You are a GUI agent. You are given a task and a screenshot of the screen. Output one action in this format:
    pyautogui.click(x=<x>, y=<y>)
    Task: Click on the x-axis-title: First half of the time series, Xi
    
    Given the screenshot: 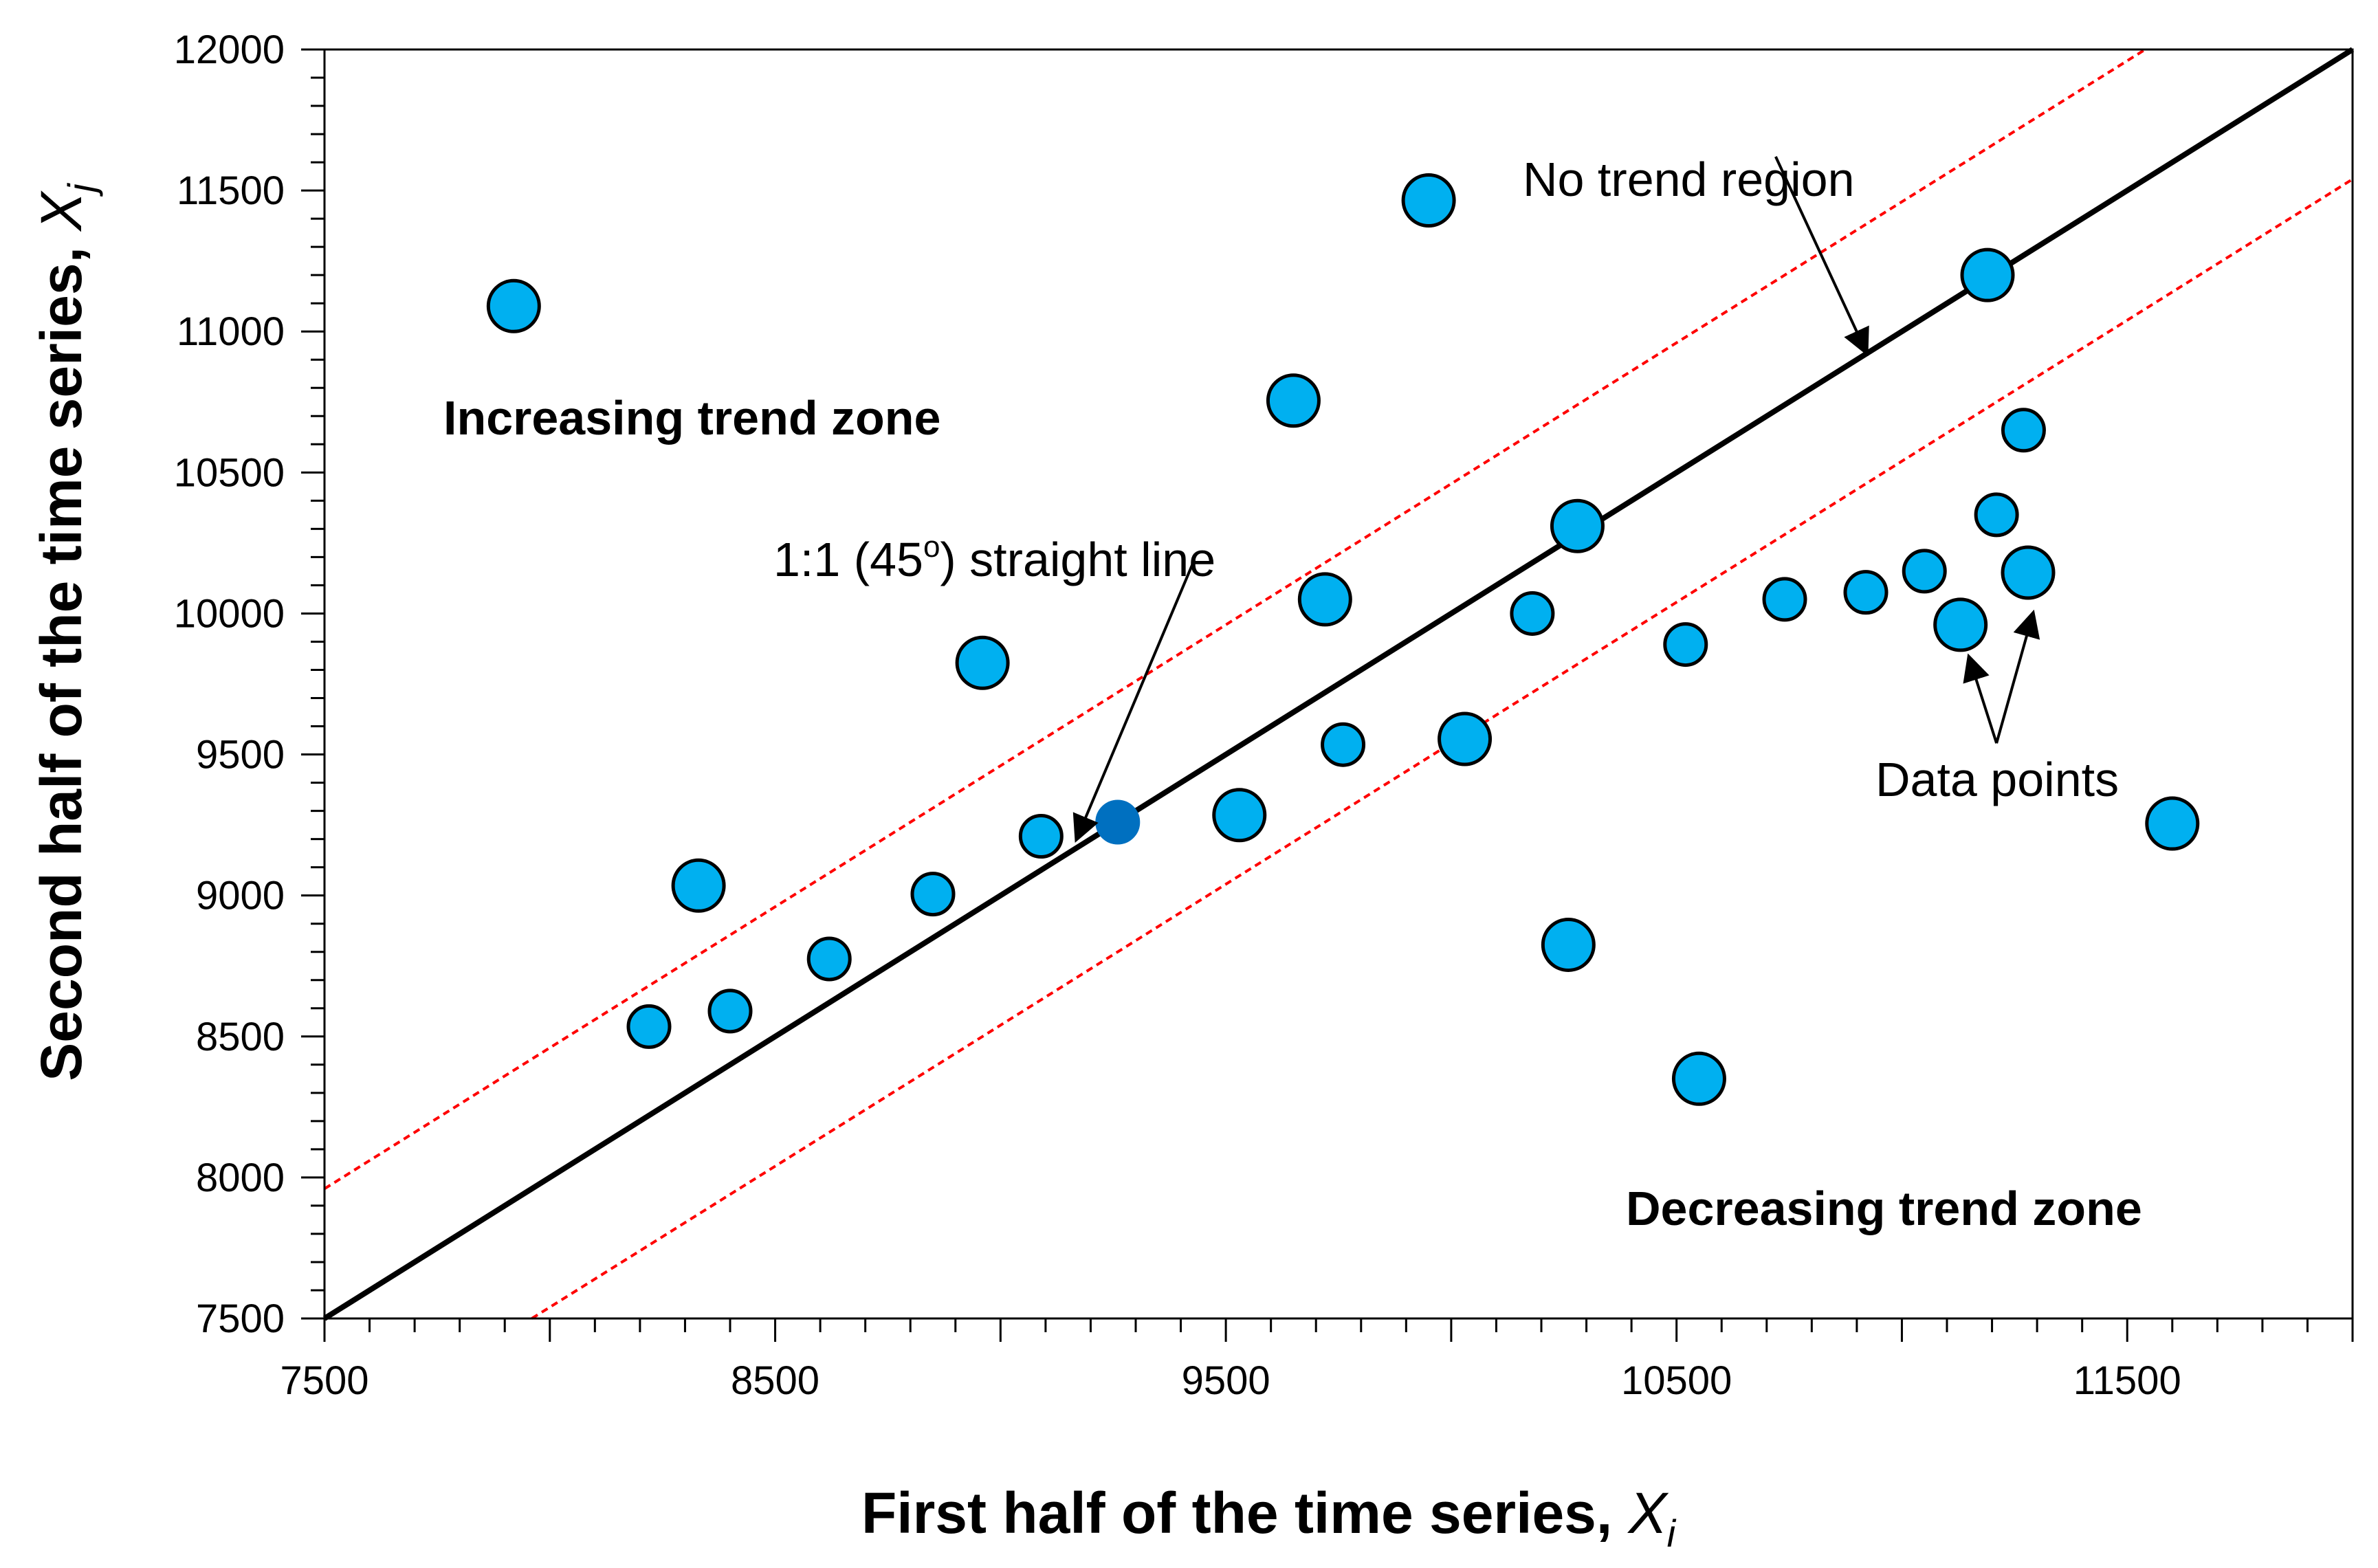 What is the action you would take?
    pyautogui.click(x=1269, y=1518)
    